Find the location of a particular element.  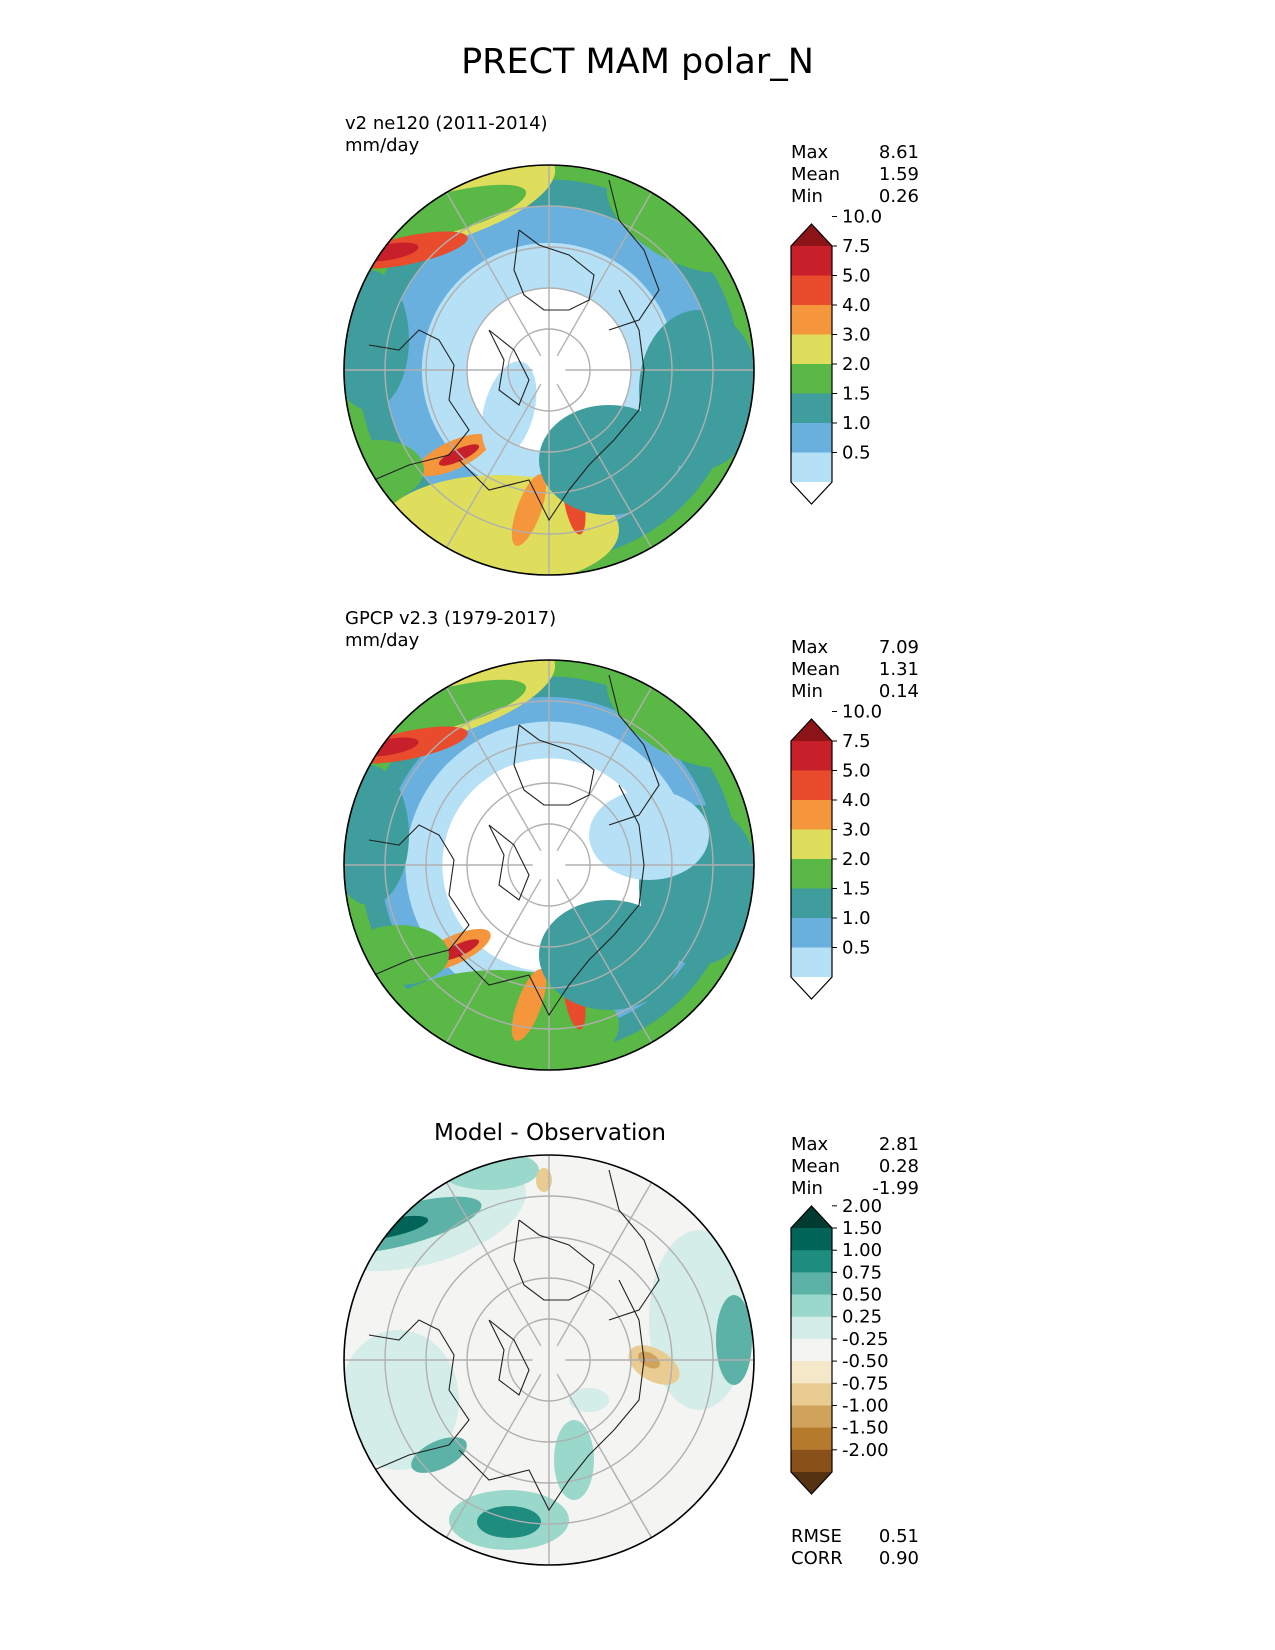

colorbar-tick-label: -2.00 is located at coordinates (865, 1450).